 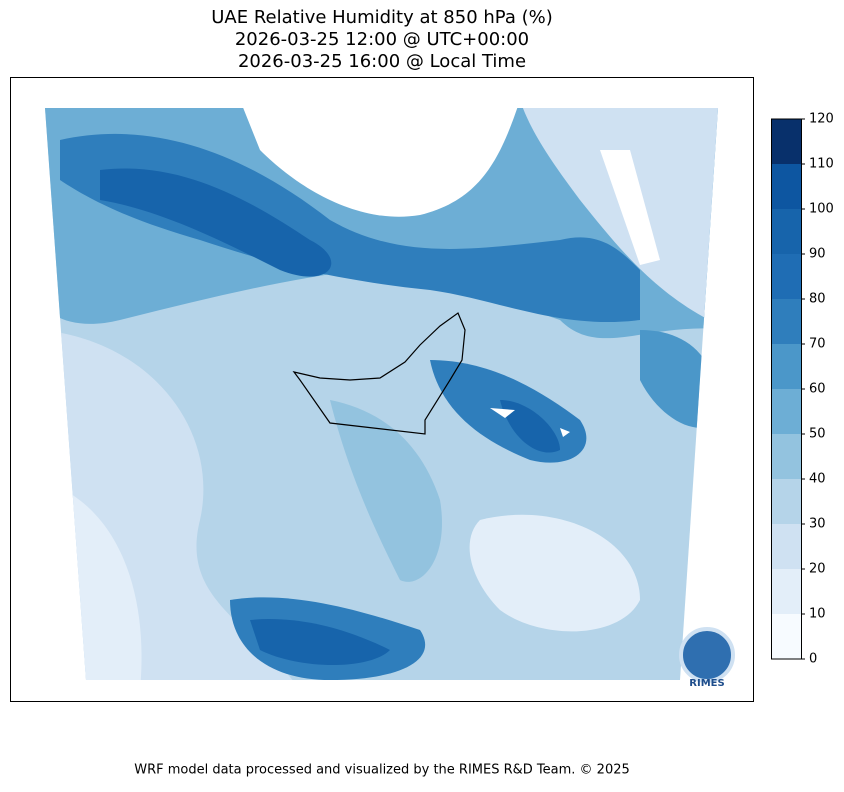 I want to click on colorbar-tick-label: 110, so click(x=821, y=164).